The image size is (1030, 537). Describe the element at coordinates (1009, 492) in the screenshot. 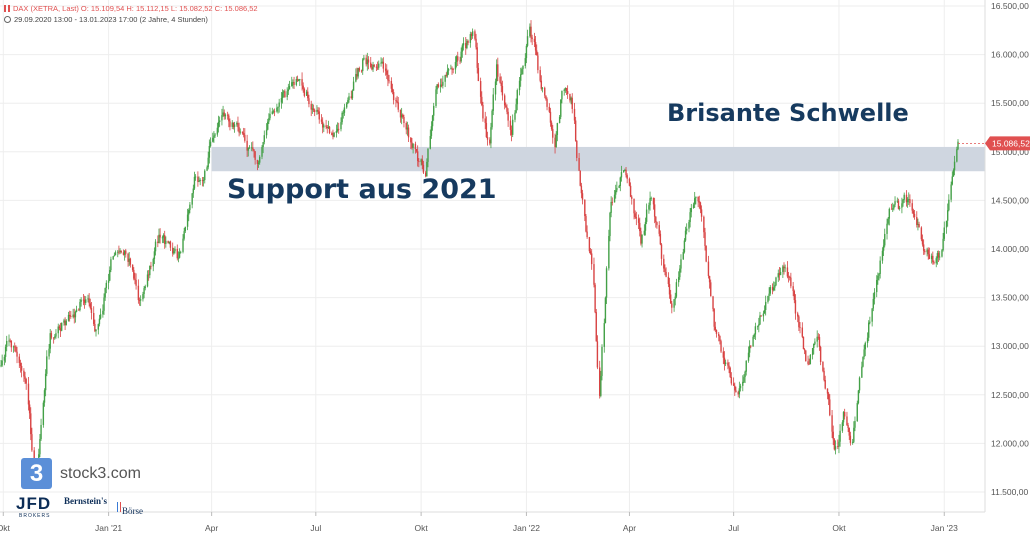

I see `y-tick-label: 11.500,00` at that location.